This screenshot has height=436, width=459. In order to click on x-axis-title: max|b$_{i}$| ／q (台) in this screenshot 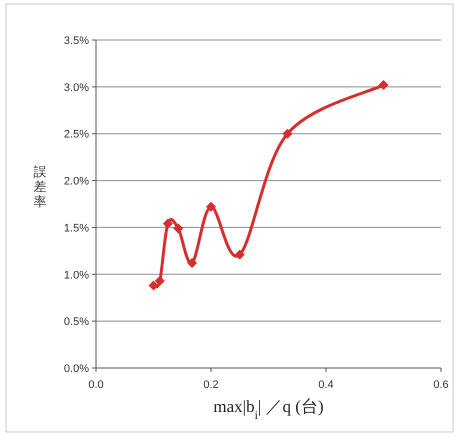, I will do `click(268, 409)`.